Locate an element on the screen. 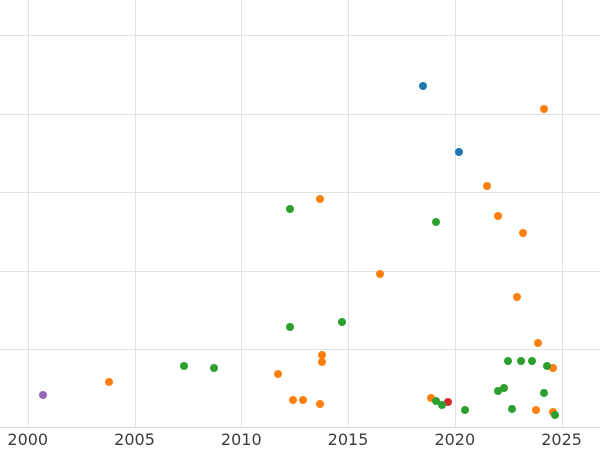 This screenshot has height=450, width=600. x-tick-label: 2000 is located at coordinates (28, 439).